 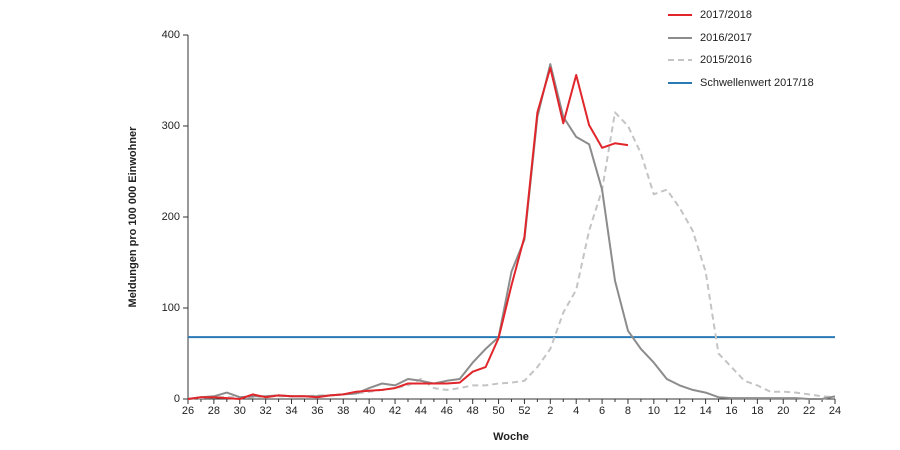 I want to click on x-tick-label: 34, so click(x=291, y=411).